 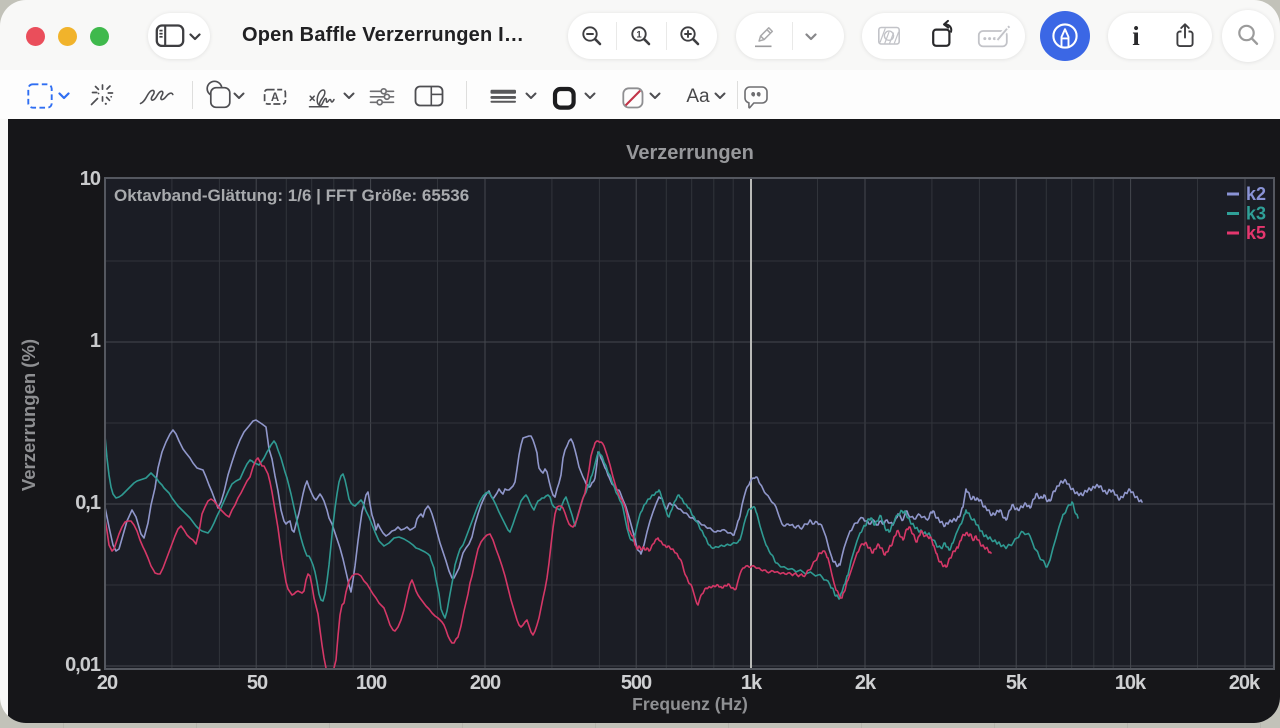 What do you see at coordinates (485, 683) in the screenshot?
I see `svg-text: 200` at bounding box center [485, 683].